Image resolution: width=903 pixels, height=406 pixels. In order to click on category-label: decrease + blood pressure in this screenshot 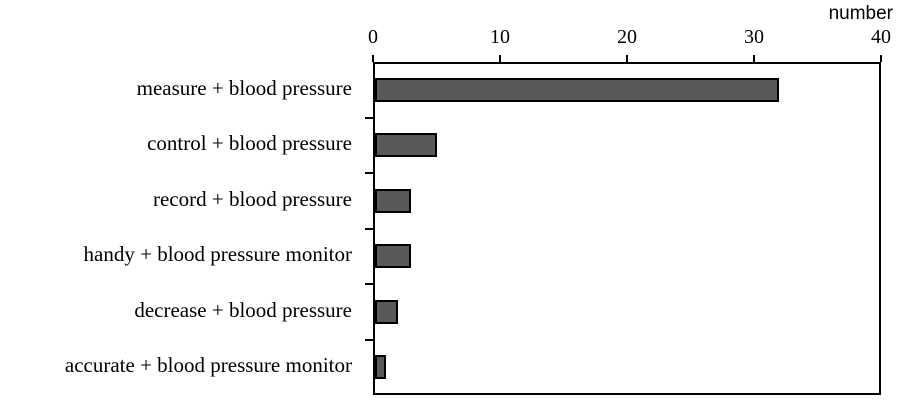, I will do `click(243, 309)`.